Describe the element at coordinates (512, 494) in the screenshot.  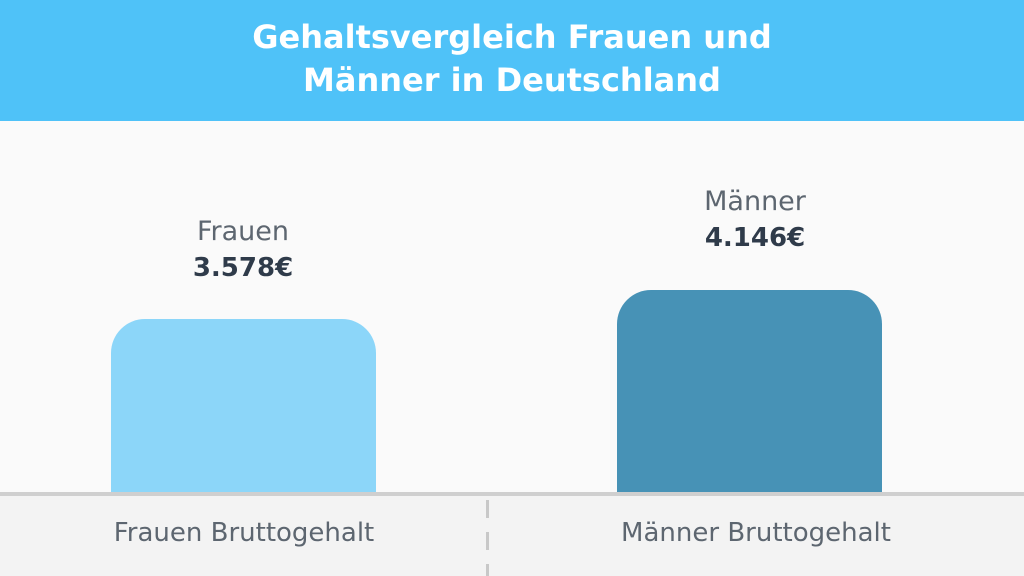
I see `x-axis-line` at that location.